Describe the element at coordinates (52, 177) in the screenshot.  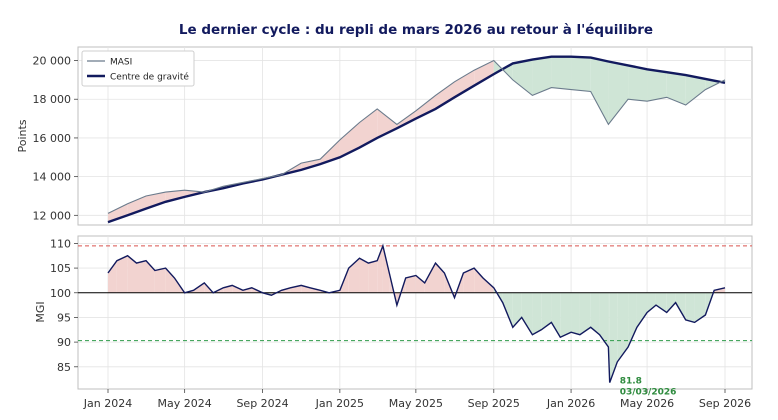
I see `y-tick-label: 14 000` at that location.